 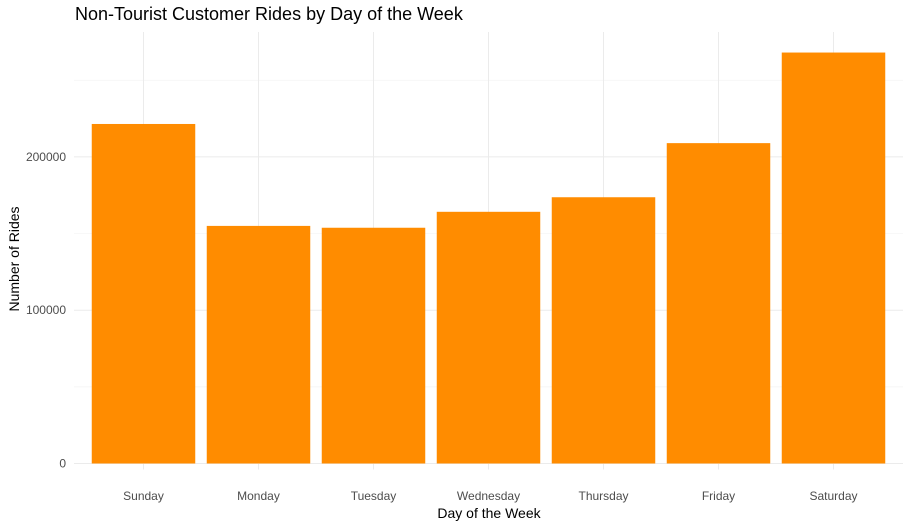 I want to click on x-tick-label: Wednesday, so click(x=488, y=496).